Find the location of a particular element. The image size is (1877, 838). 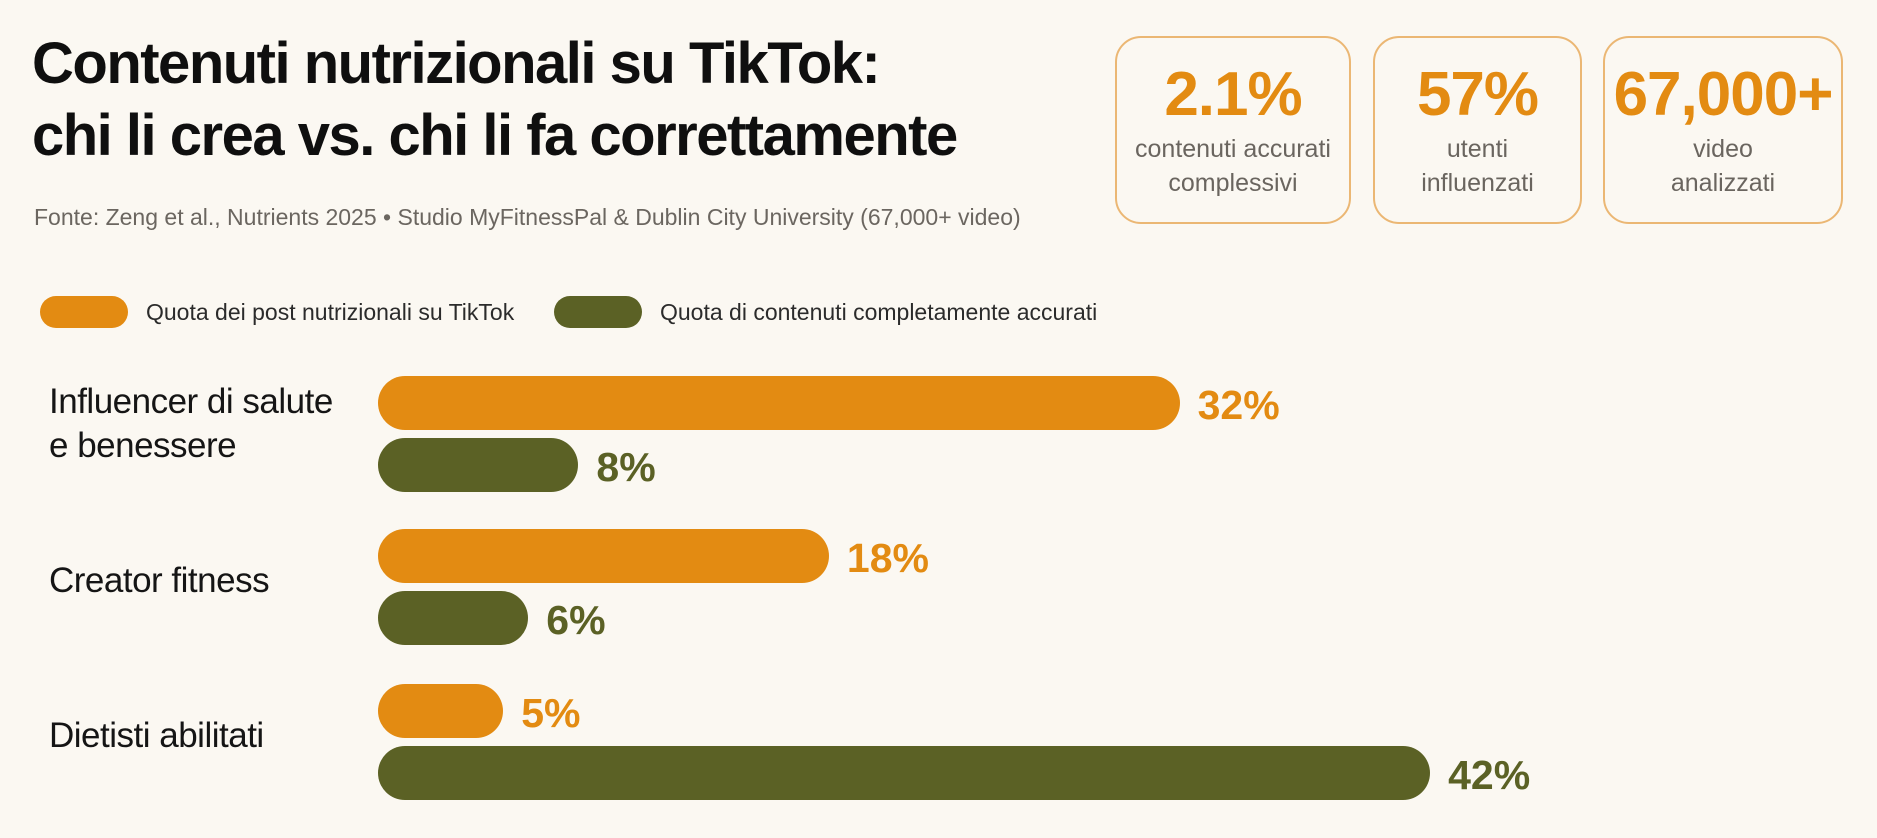

legend-item-share: Quota dei post nutrizionali su TikTok is located at coordinates (277, 312).